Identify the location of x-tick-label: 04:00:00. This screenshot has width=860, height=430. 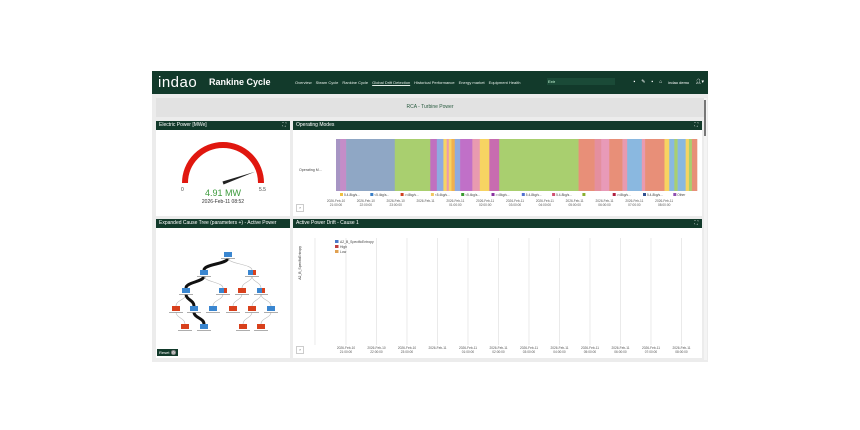
(559, 352).